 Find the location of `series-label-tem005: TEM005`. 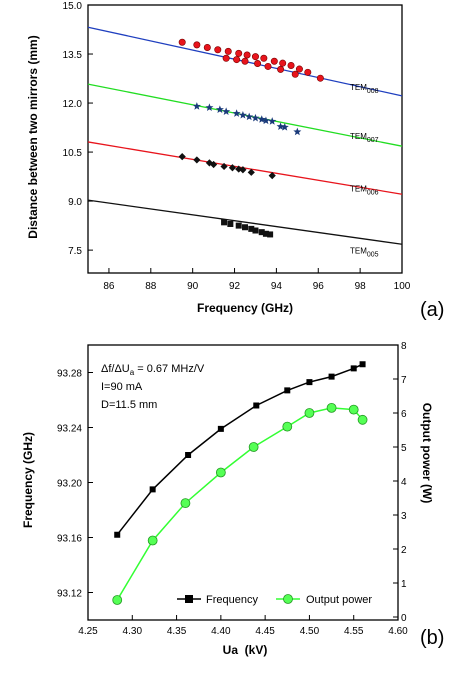

series-label-tem005: TEM005 is located at coordinates (364, 252).